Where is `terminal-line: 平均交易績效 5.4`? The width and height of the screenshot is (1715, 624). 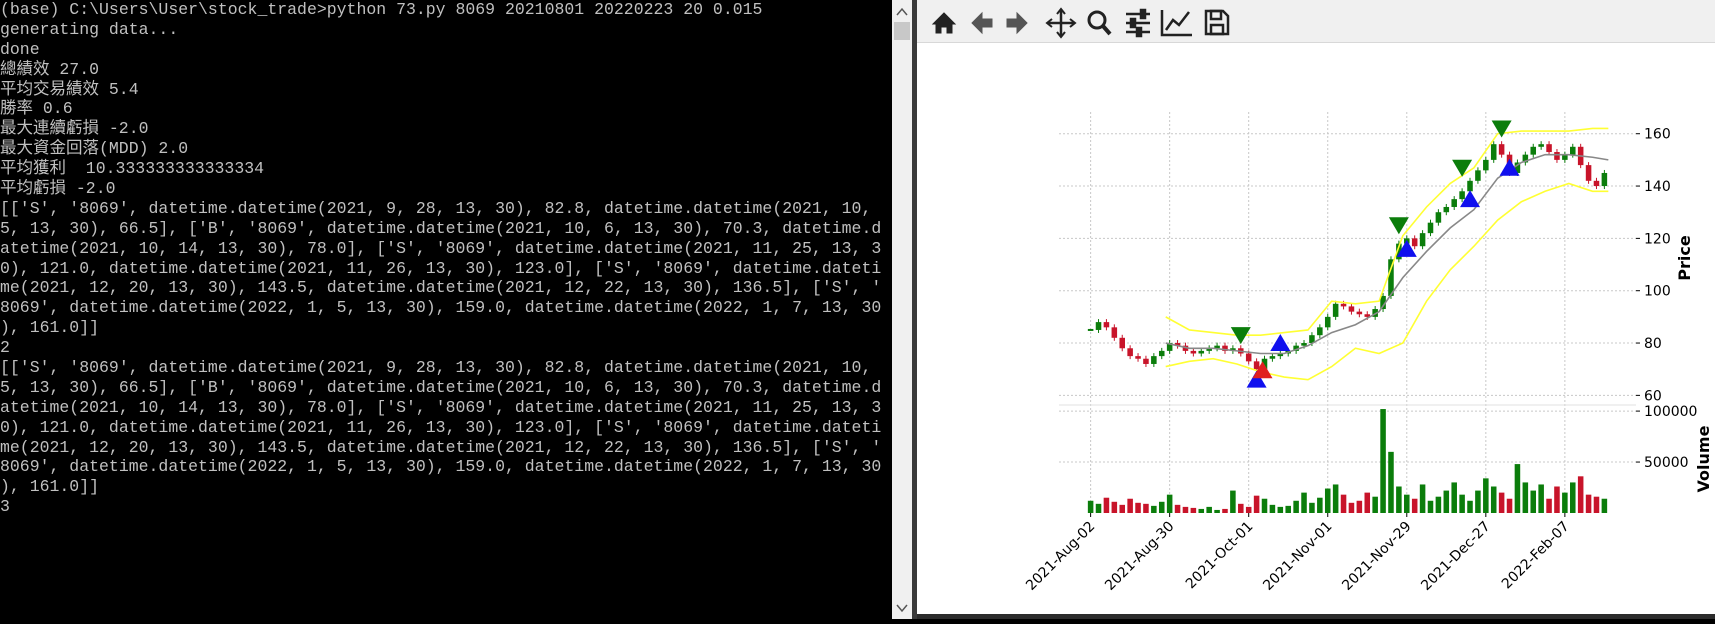
terminal-line: 平均交易績效 5.4 is located at coordinates (69, 89).